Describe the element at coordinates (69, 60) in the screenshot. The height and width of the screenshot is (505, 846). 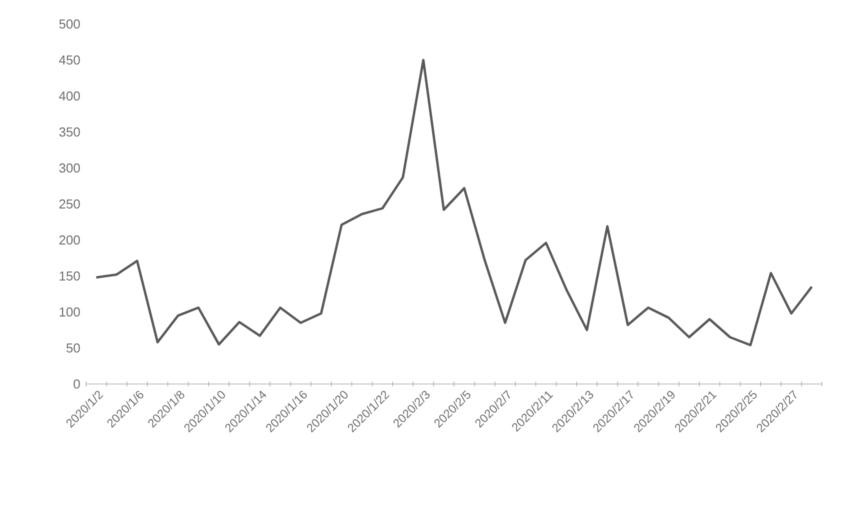
I see `y-tick-label: 450` at that location.